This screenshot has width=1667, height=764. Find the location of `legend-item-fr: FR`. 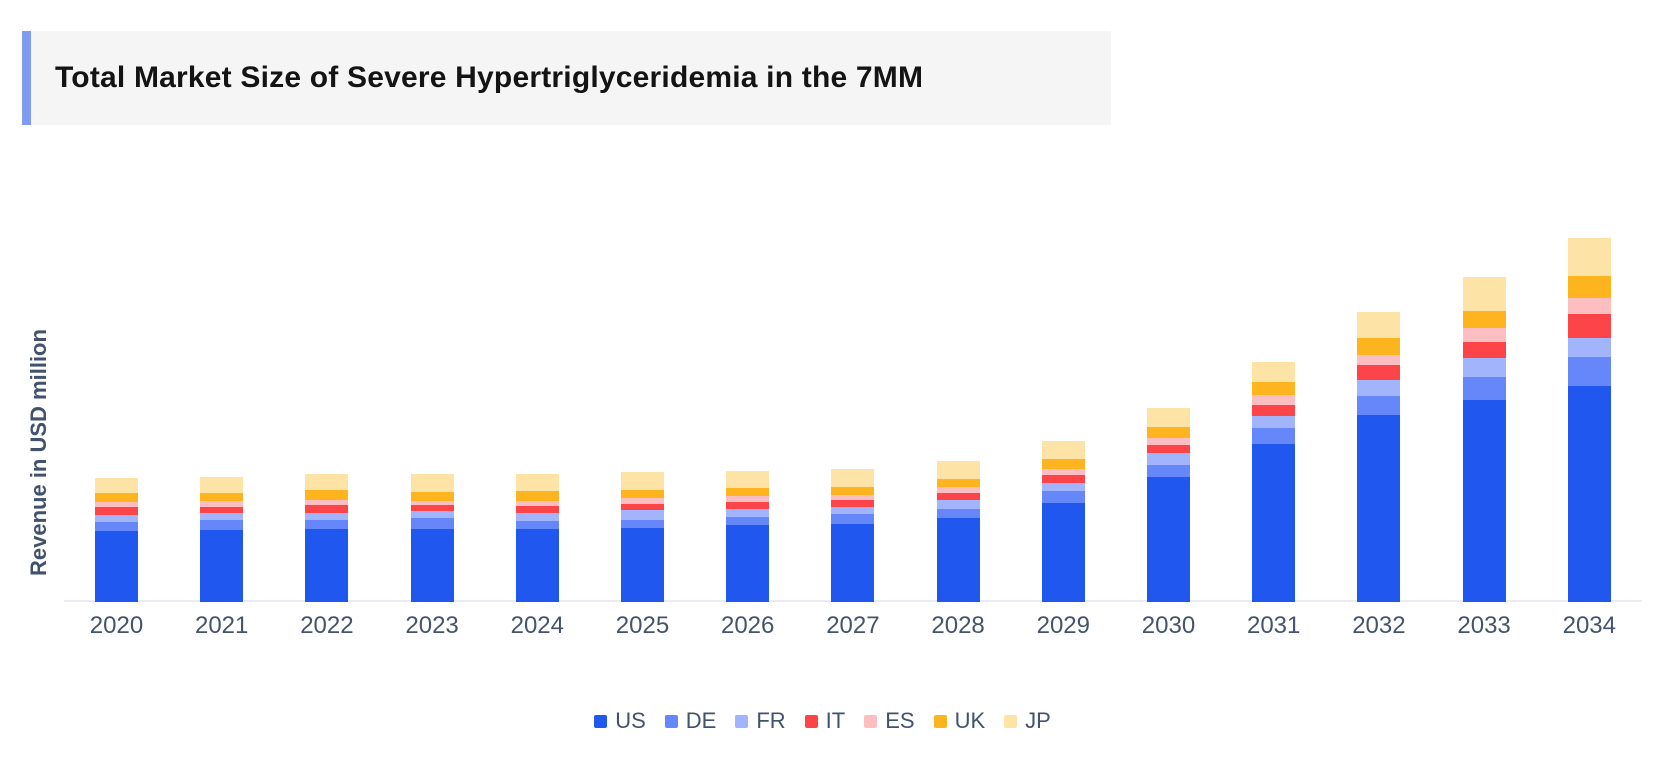

legend-item-fr: FR is located at coordinates (760, 721).